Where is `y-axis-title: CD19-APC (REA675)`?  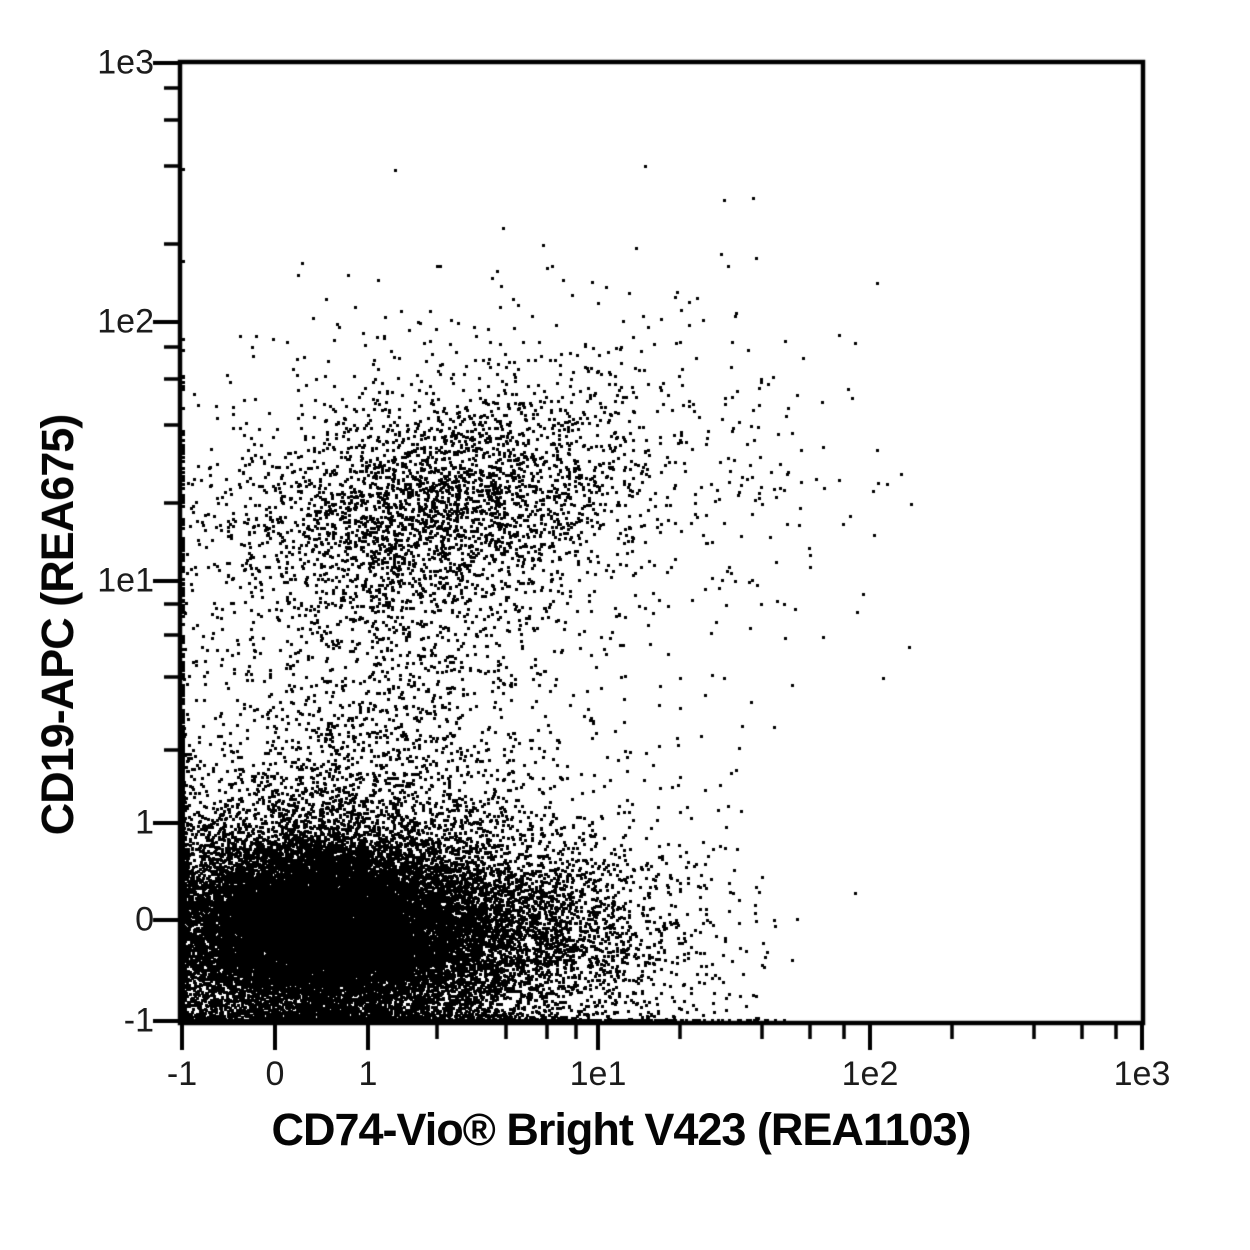
y-axis-title: CD19-APC (REA675) is located at coordinates (57, 625).